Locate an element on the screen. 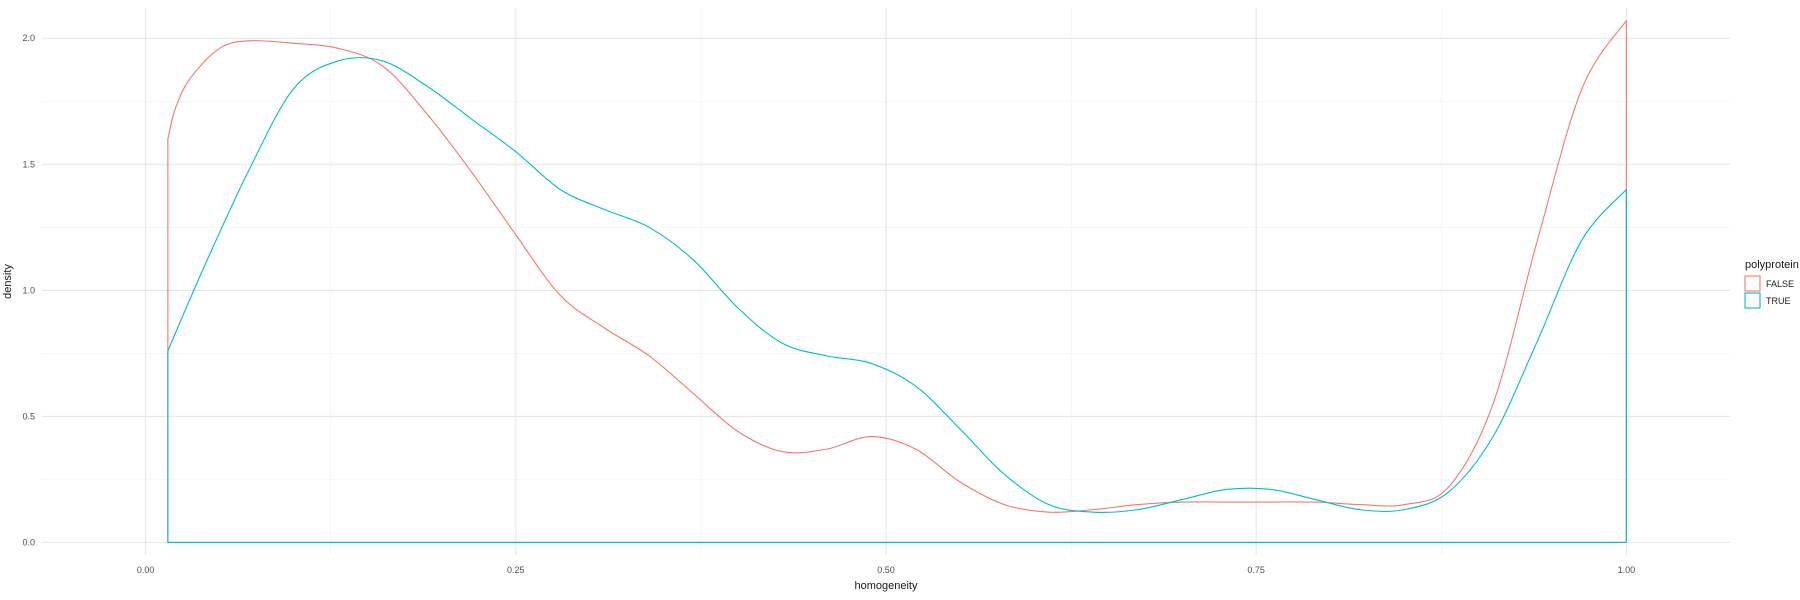 The height and width of the screenshot is (600, 1800). legend-item-true: TRUE is located at coordinates (1767, 300).